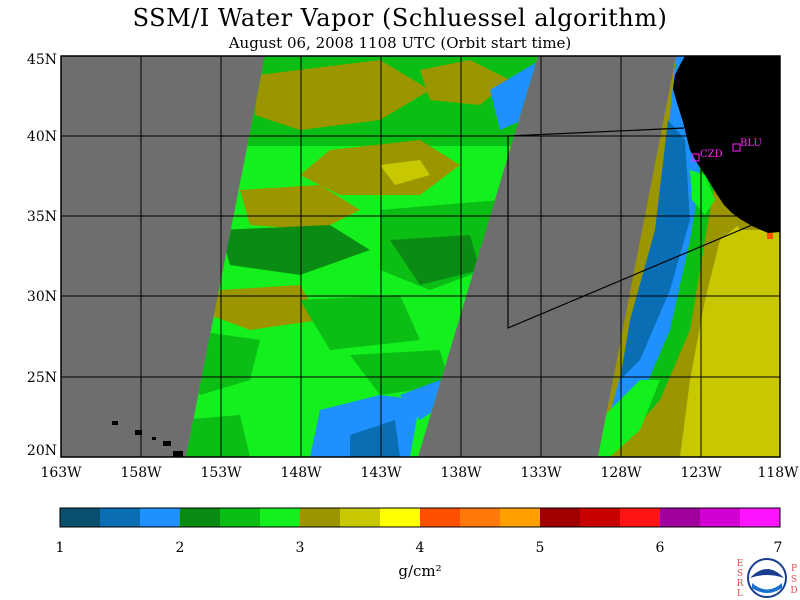 The height and width of the screenshot is (600, 800). Describe the element at coordinates (726, 150) in the screenshot. I see `station-markers: CZD BLU` at that location.